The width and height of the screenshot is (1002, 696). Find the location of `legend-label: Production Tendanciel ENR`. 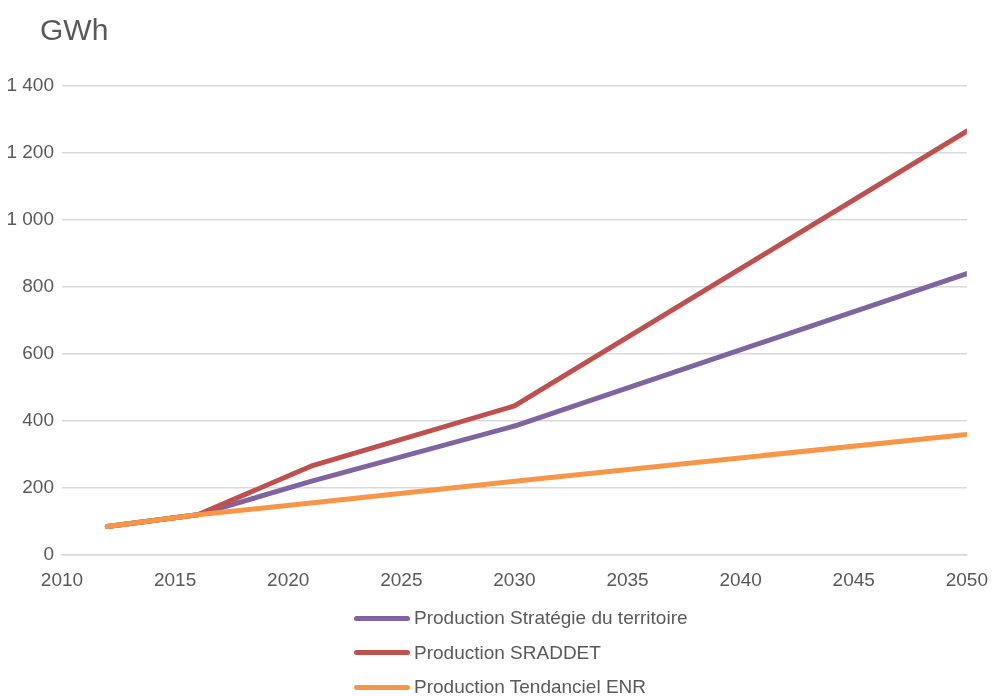

legend-label: Production Tendanciel ENR is located at coordinates (530, 686).